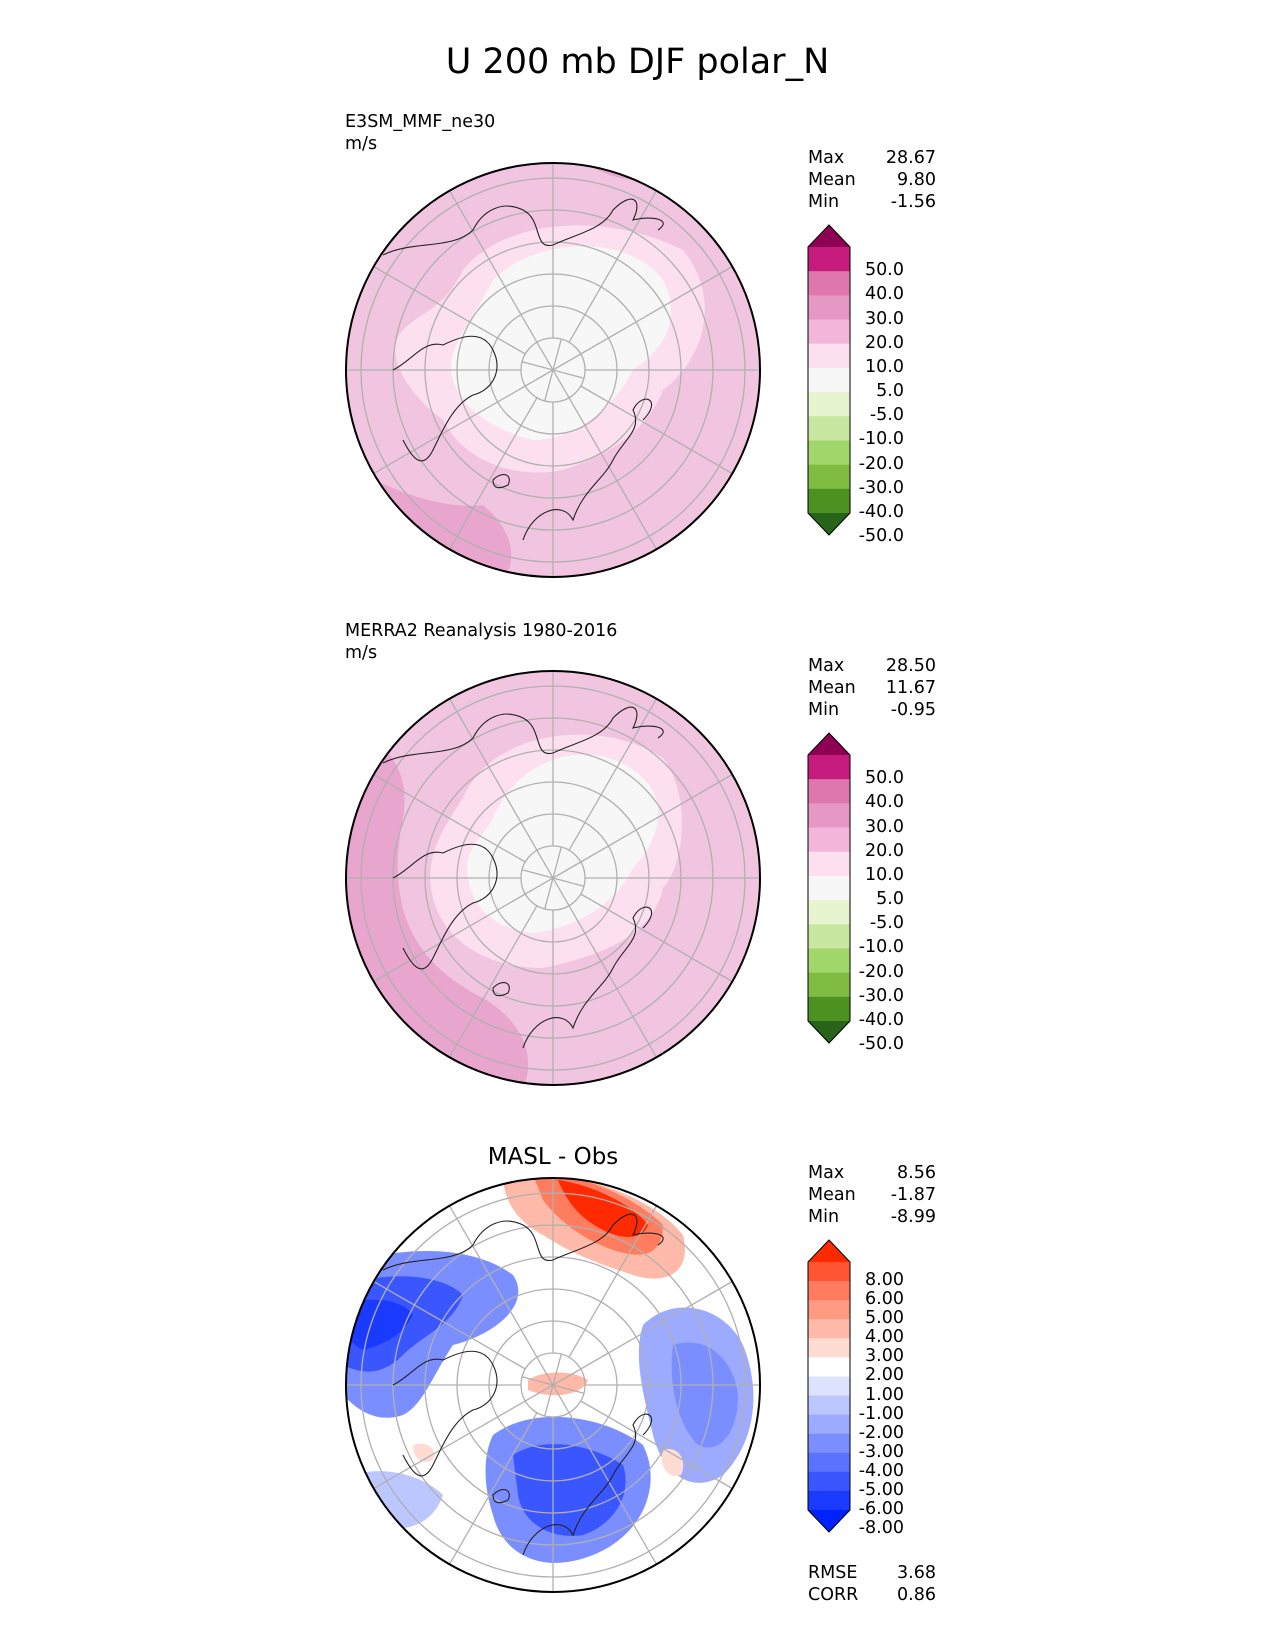 The height and width of the screenshot is (1650, 1275). I want to click on colorbar-tick-label: 6.00, so click(884, 1299).